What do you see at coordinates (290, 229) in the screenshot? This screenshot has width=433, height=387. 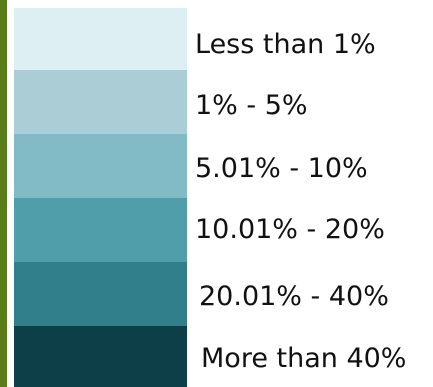 I see `legend-label-10-to-20: 10.01% - 20%` at bounding box center [290, 229].